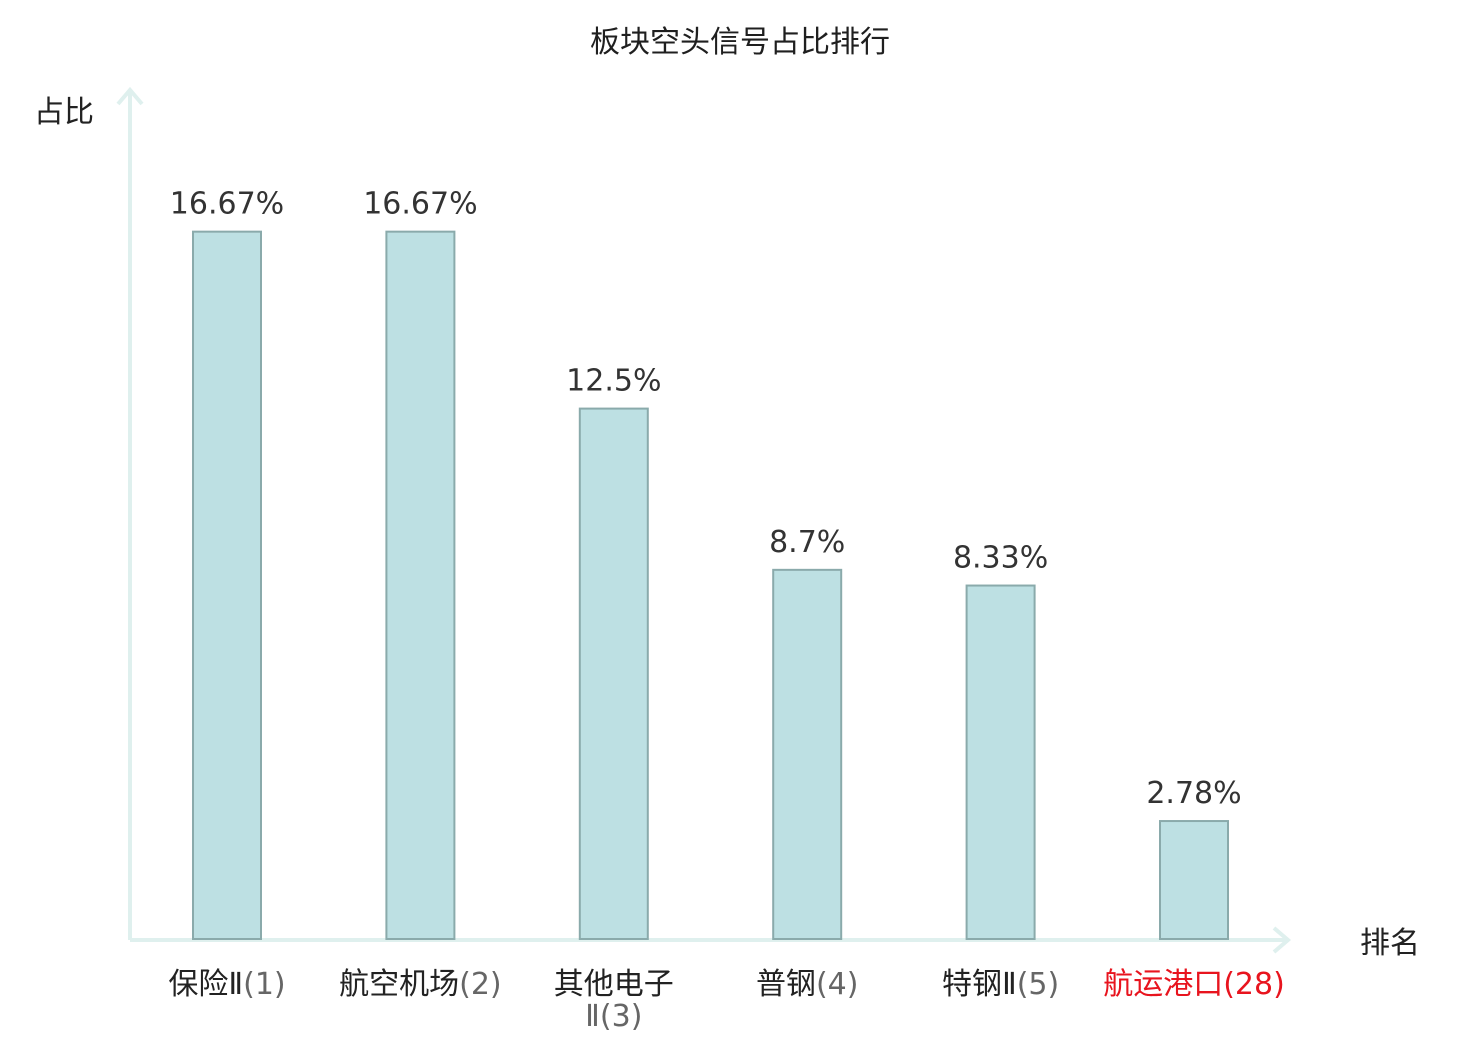 This screenshot has width=1480, height=1040. I want to click on x-tick-label-text: 特钢Ⅱ(5), so click(1000, 984).